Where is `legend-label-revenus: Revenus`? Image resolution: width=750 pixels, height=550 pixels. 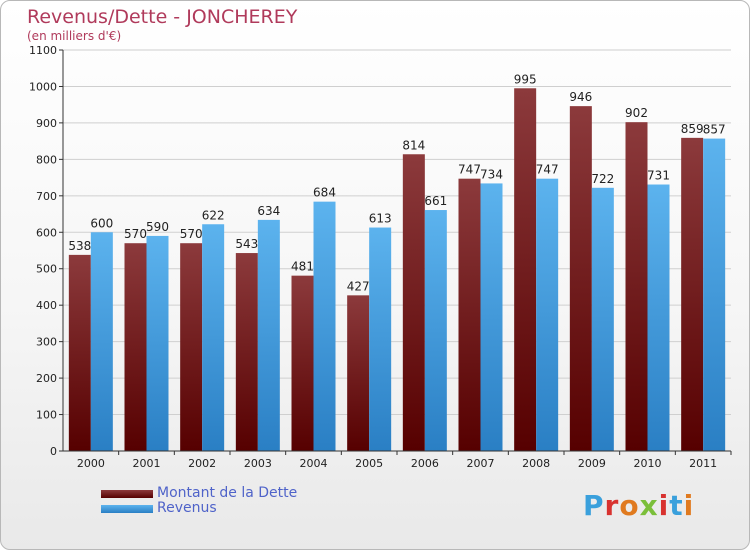 legend-label-revenus: Revenus is located at coordinates (187, 508).